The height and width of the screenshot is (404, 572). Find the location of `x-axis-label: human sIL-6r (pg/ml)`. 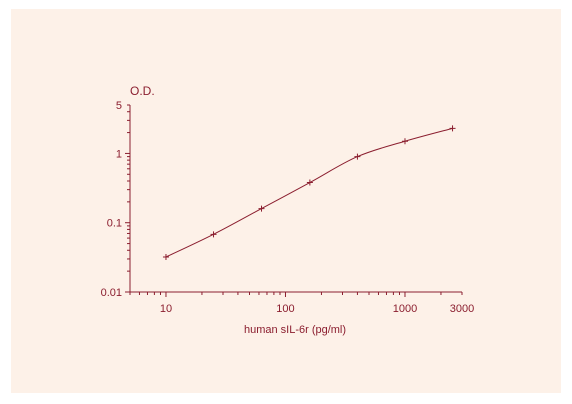

x-axis-label: human sIL-6r (pg/ml) is located at coordinates (295, 330).